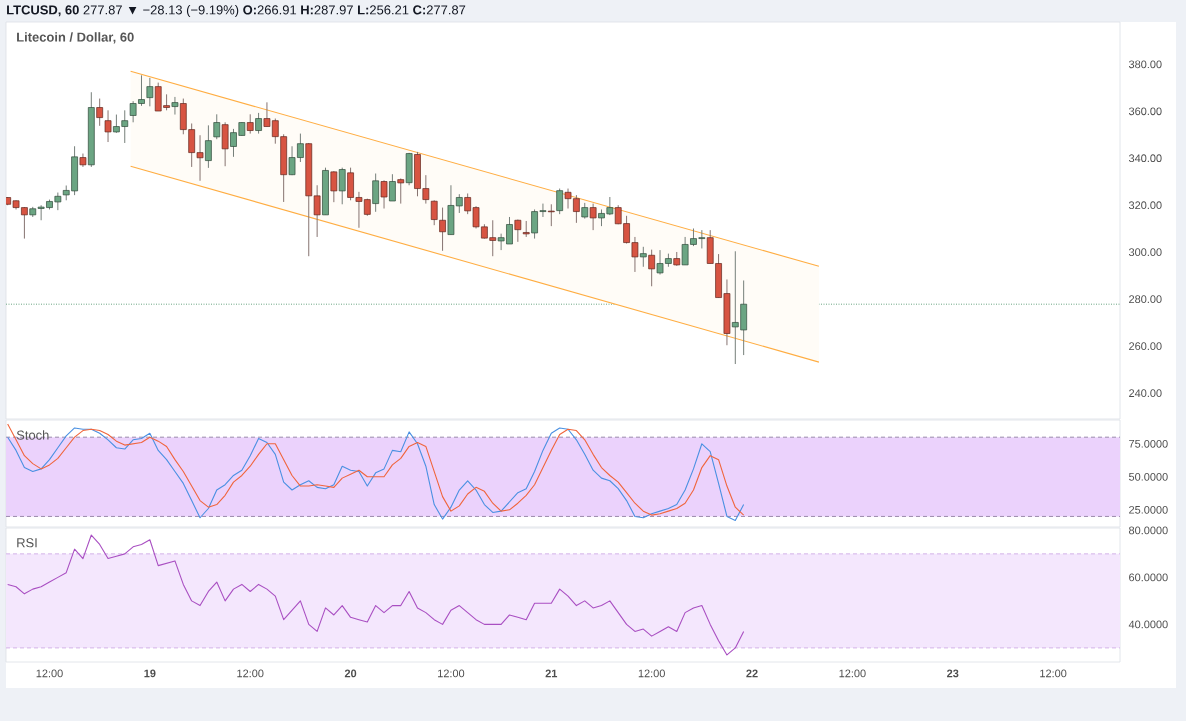 The height and width of the screenshot is (721, 1186). What do you see at coordinates (1148, 624) in the screenshot?
I see `y-tick-label: 40.0000` at bounding box center [1148, 624].